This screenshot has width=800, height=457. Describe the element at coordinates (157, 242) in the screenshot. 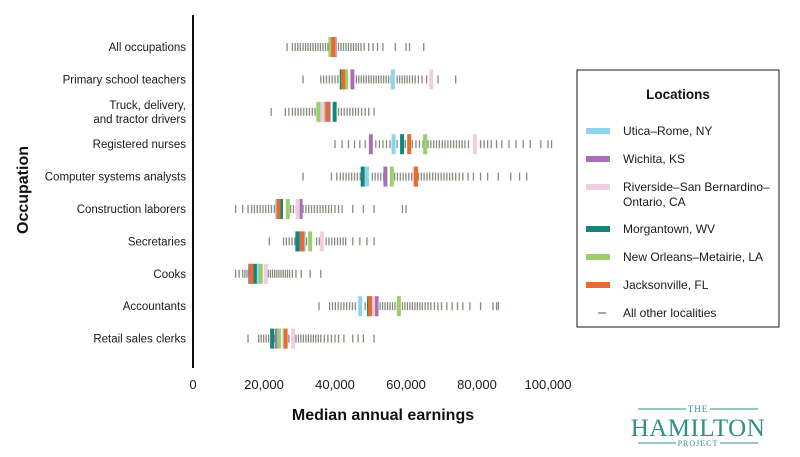

I see `occupation-label: Secretaries` at that location.